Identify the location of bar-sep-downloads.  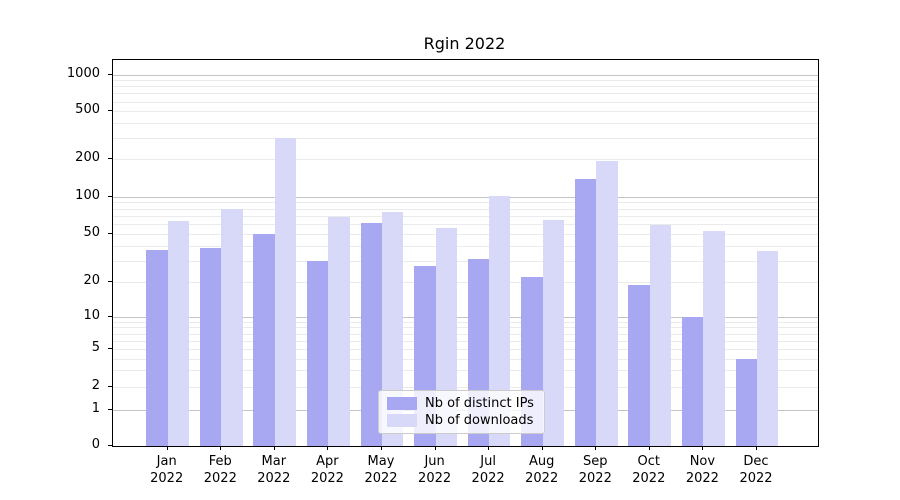
(607, 303).